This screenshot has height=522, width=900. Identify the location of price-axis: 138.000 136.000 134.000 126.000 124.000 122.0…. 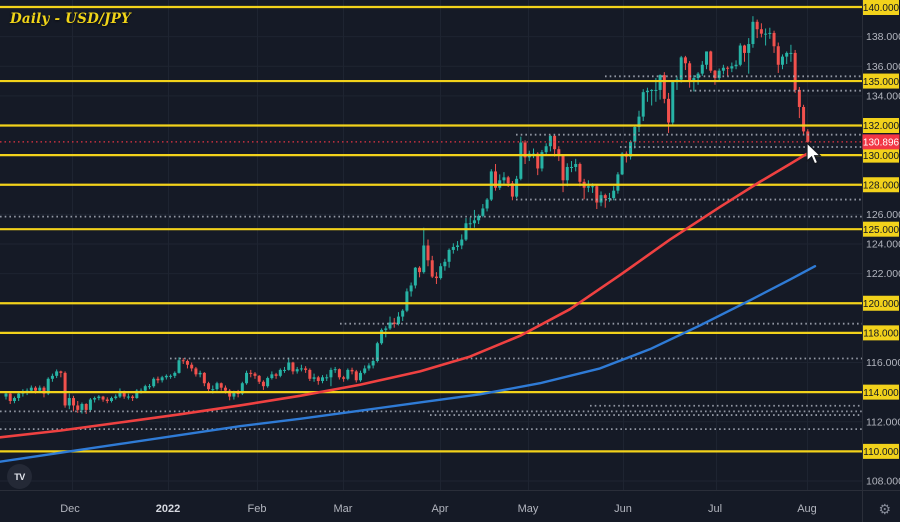
(881, 244).